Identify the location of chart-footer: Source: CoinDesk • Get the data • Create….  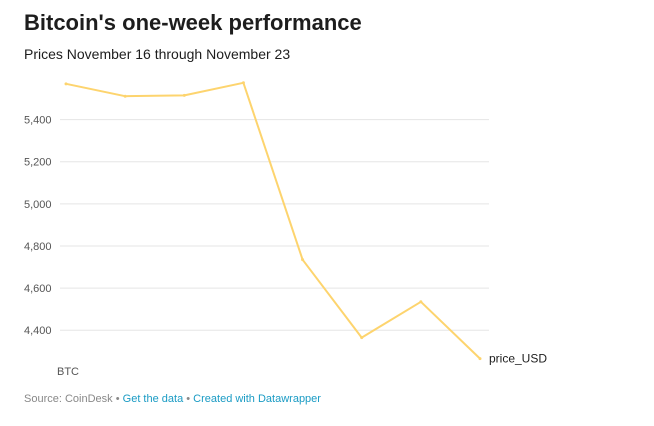
(172, 399).